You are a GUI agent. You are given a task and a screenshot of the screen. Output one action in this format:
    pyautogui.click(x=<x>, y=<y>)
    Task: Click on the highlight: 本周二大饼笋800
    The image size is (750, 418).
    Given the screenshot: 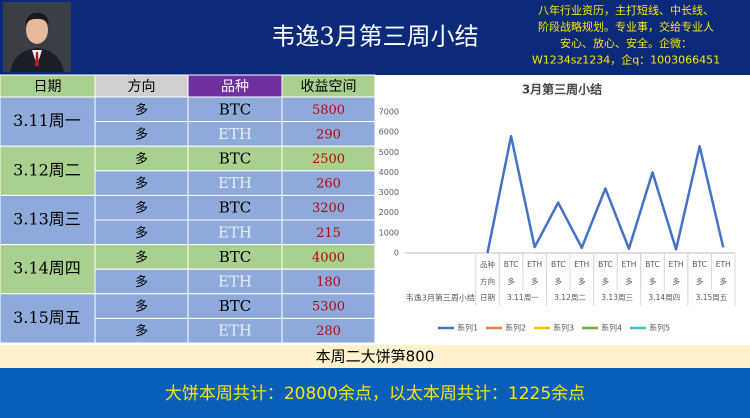 What is the action you would take?
    pyautogui.click(x=375, y=357)
    